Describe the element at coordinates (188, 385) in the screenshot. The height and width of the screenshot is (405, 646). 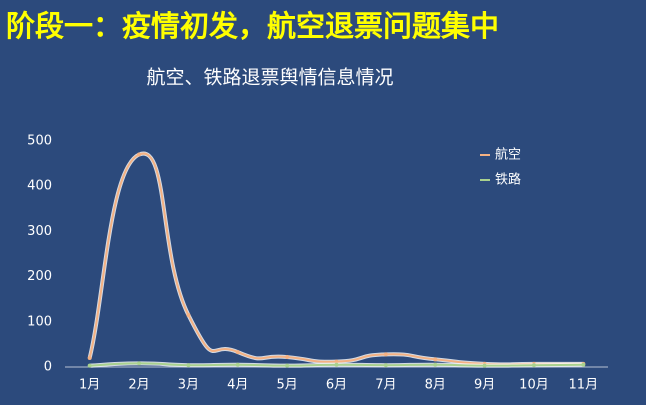
I see `x-tick-label: 3月` at that location.